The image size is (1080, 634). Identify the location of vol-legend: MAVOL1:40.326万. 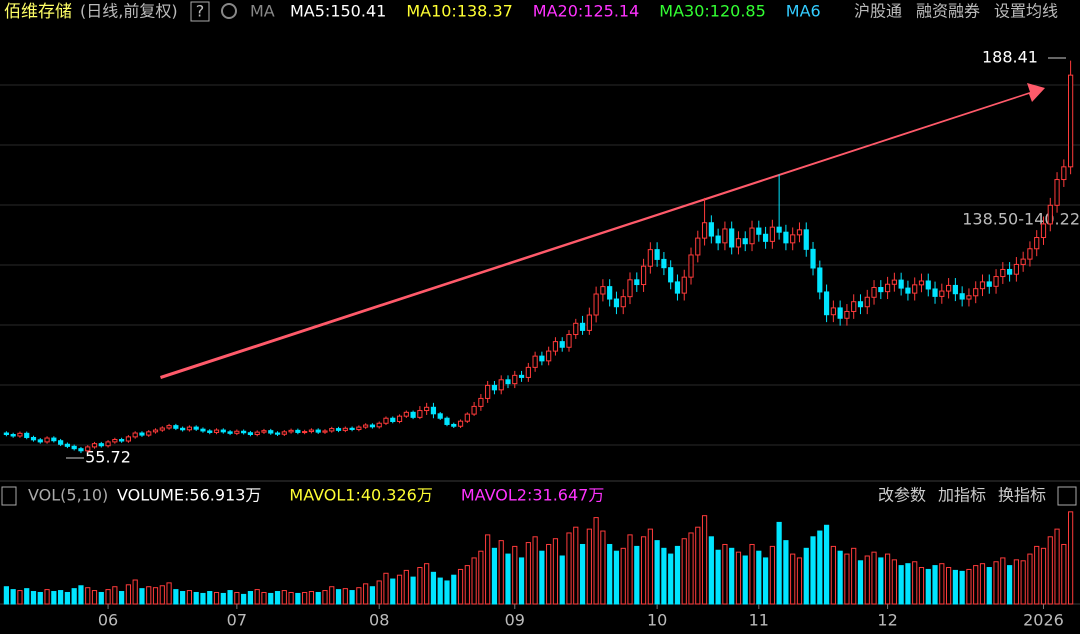
(360, 495).